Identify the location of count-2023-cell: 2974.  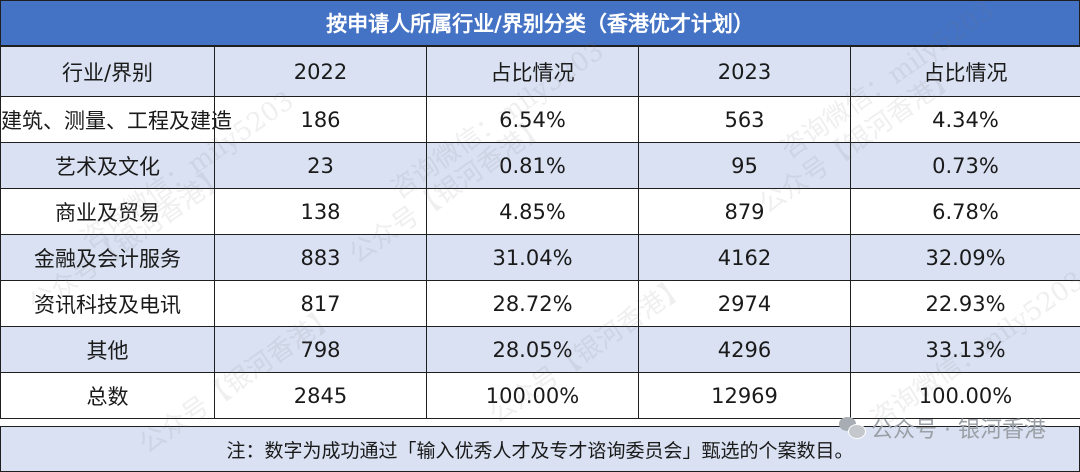
(744, 303).